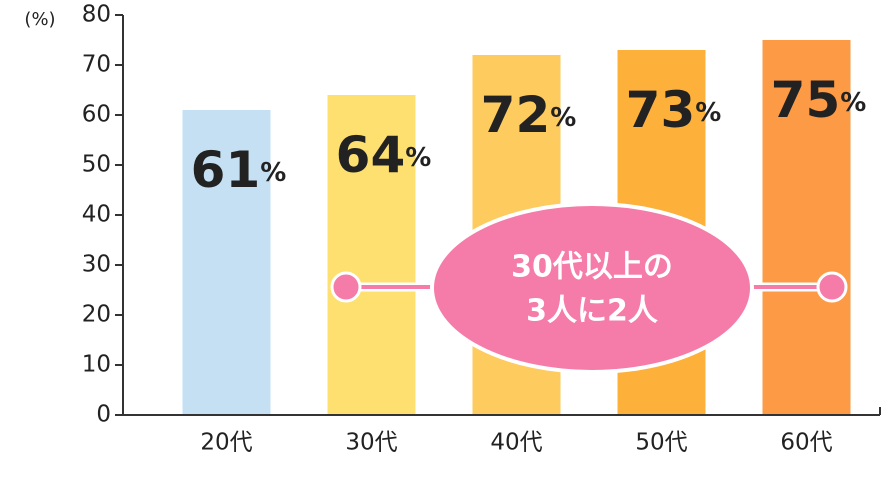 This screenshot has width=890, height=488. What do you see at coordinates (96, 265) in the screenshot?
I see `y-tick-label: 30` at bounding box center [96, 265].